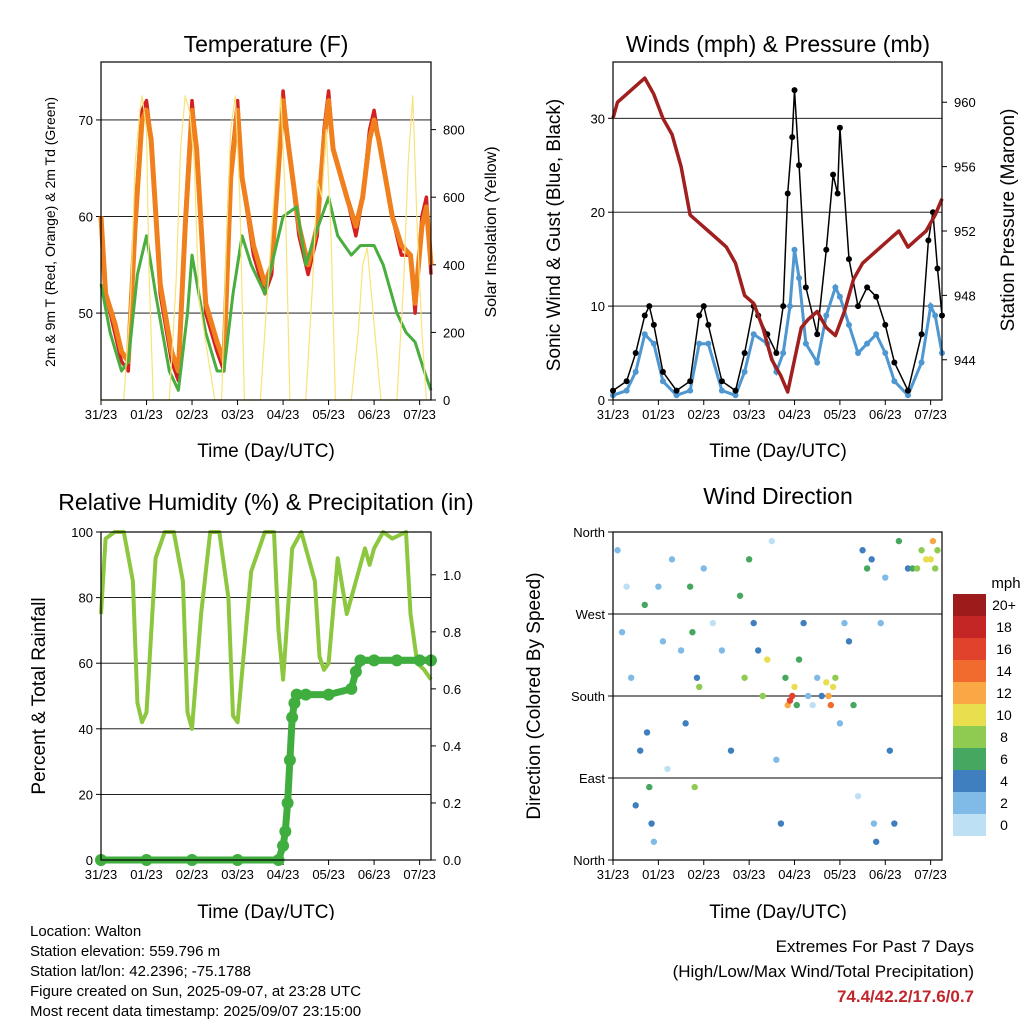  What do you see at coordinates (1004, 671) in the screenshot?
I see `legend-label: 14` at bounding box center [1004, 671].